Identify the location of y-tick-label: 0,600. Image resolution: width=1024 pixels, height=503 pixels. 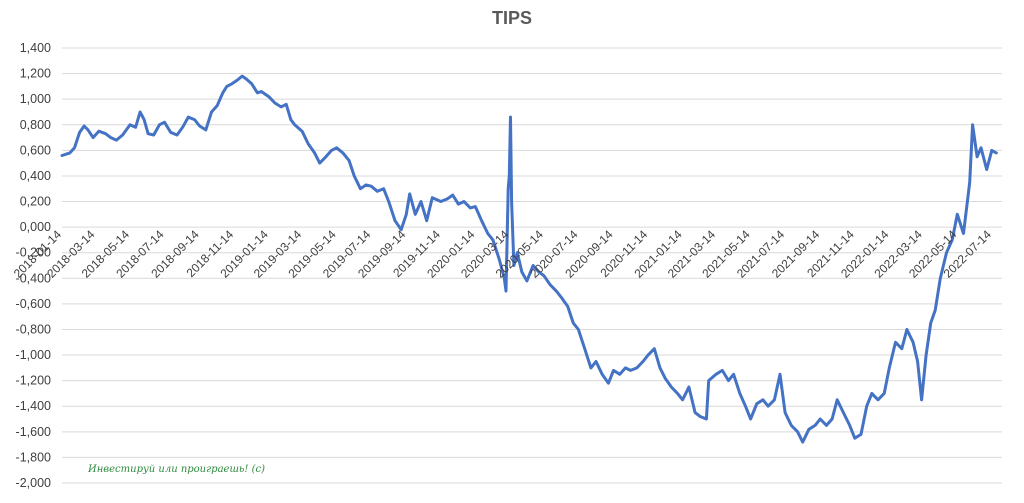
(35, 150).